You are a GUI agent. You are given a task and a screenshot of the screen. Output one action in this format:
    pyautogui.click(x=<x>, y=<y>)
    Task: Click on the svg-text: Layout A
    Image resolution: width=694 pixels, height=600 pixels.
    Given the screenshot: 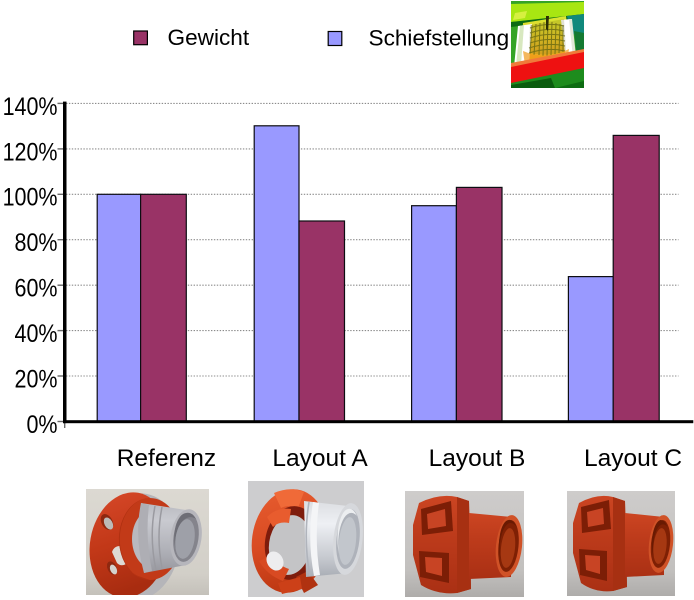 What is the action you would take?
    pyautogui.click(x=320, y=458)
    